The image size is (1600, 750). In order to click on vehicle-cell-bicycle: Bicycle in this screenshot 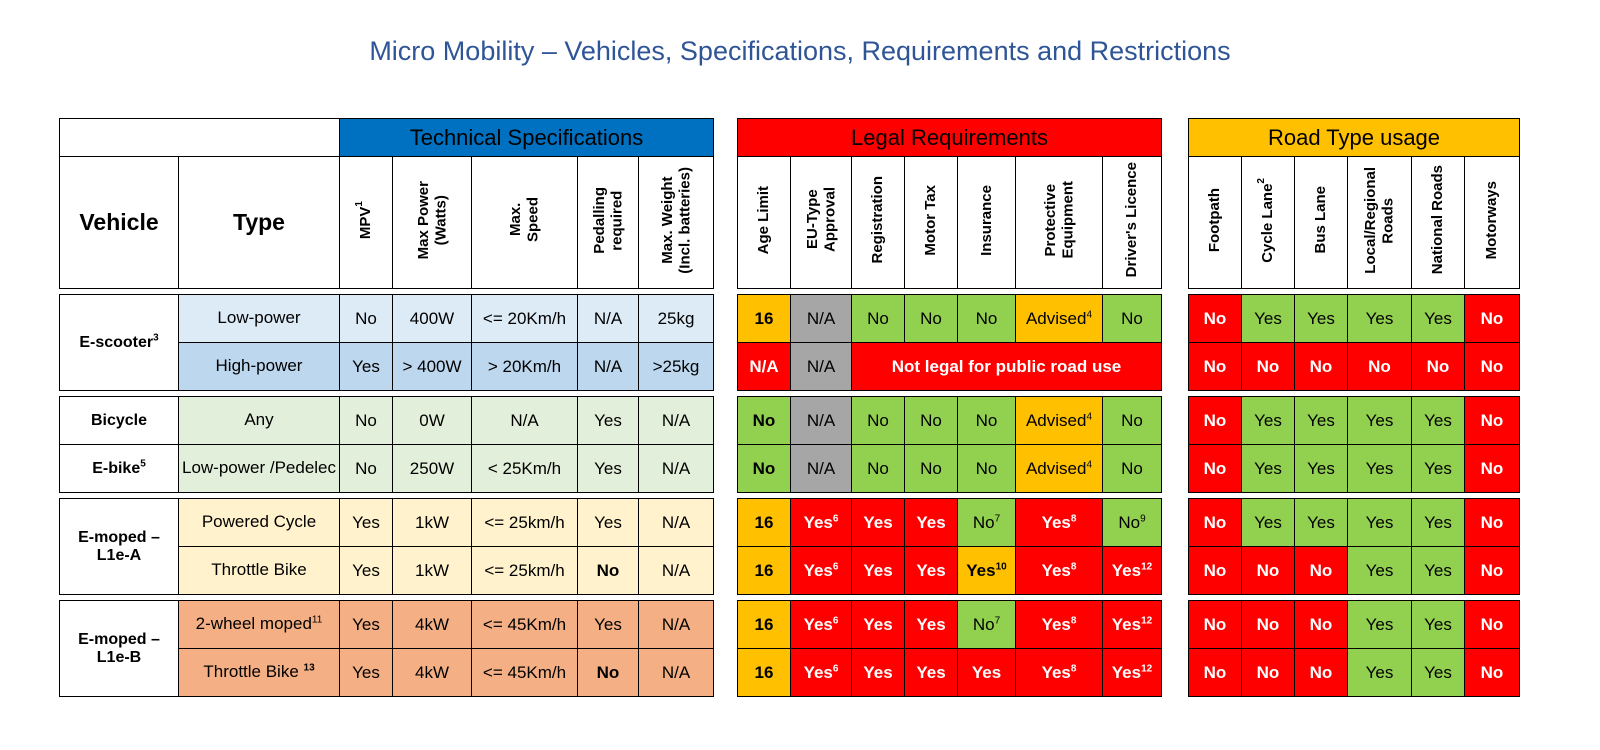, I will do `click(119, 420)`.